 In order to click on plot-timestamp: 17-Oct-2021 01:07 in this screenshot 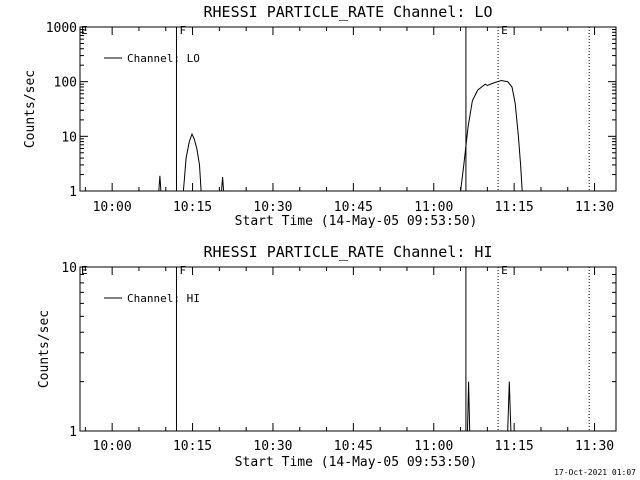, I will do `click(595, 472)`.